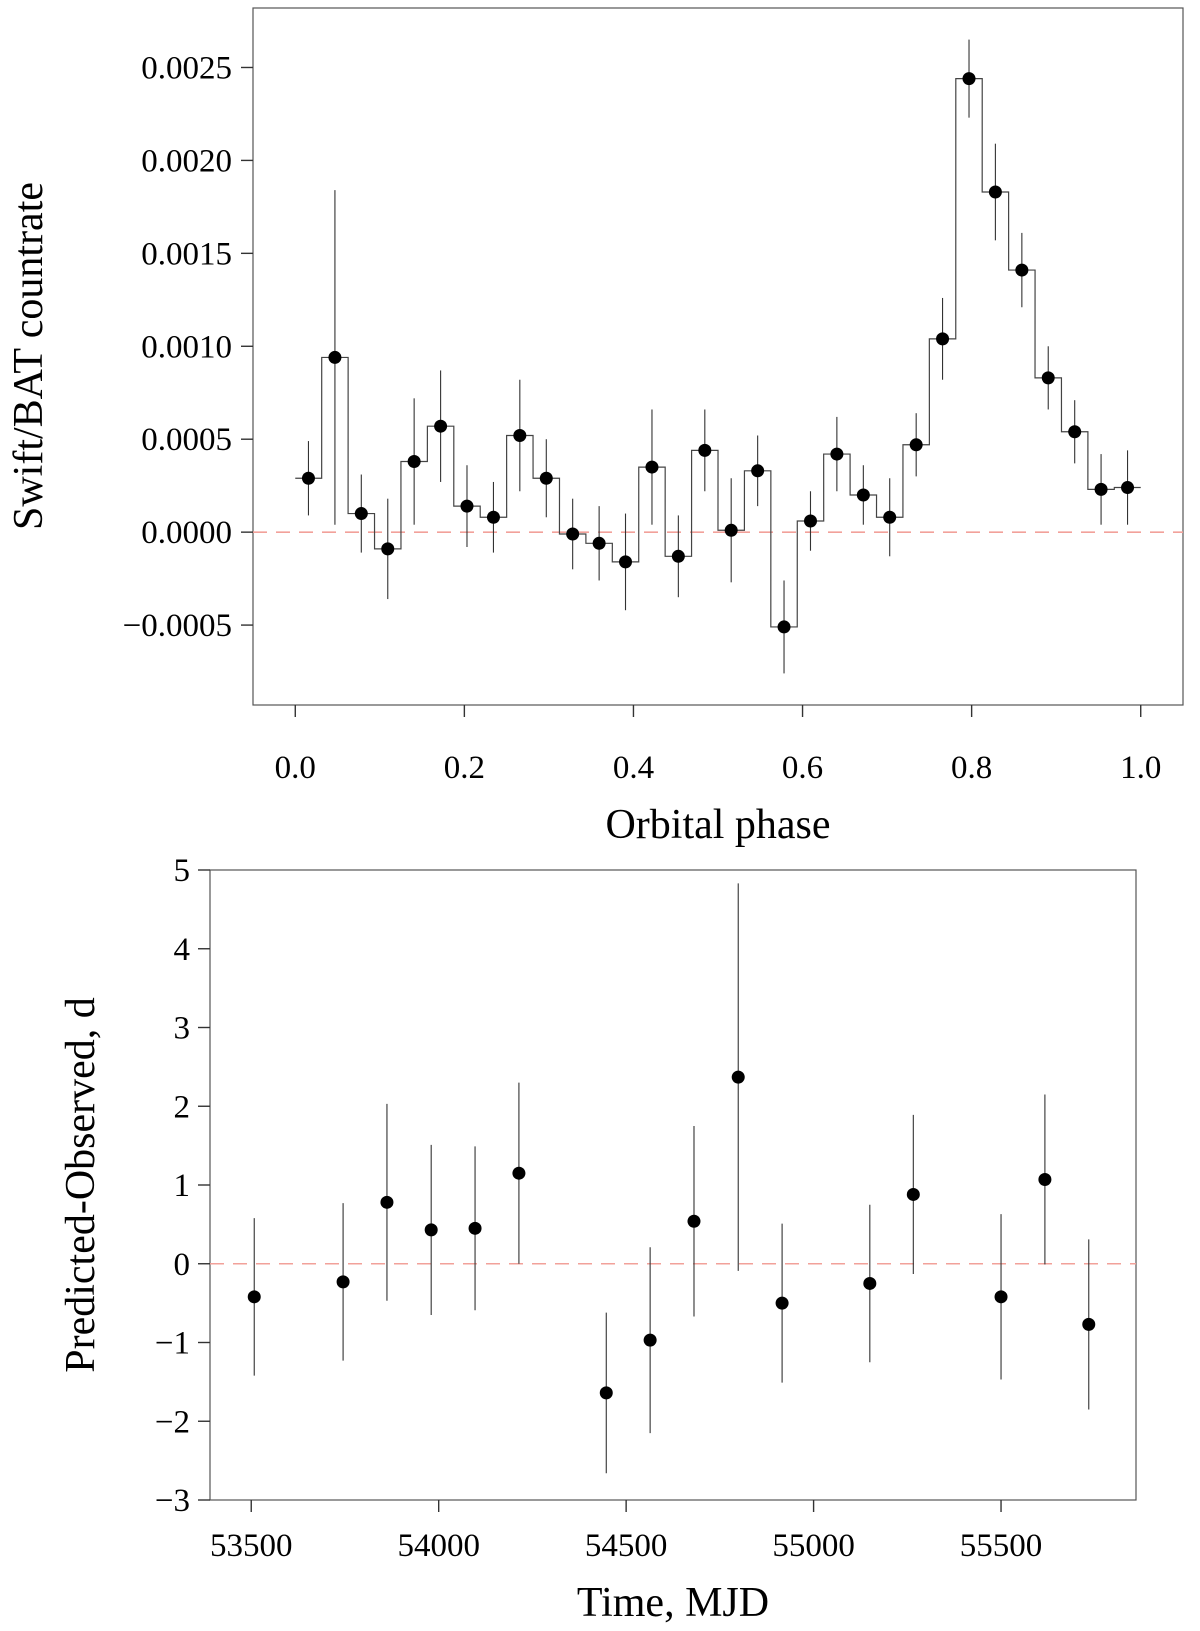 The height and width of the screenshot is (1631, 1200). What do you see at coordinates (182, 950) in the screenshot?
I see `y-tick-label: 4` at bounding box center [182, 950].